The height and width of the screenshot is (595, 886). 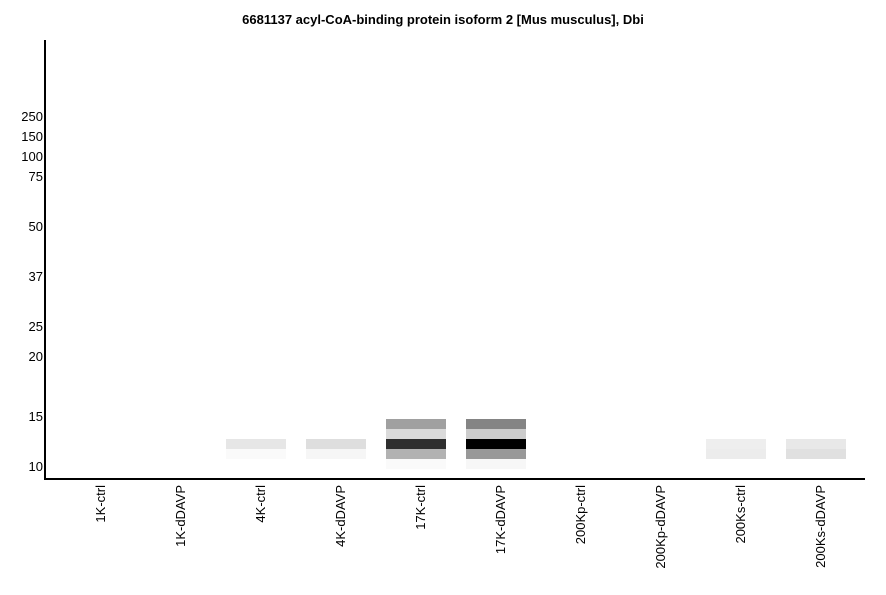 What do you see at coordinates (820, 526) in the screenshot?
I see `lane-label: 200Ks-dDAVP` at bounding box center [820, 526].